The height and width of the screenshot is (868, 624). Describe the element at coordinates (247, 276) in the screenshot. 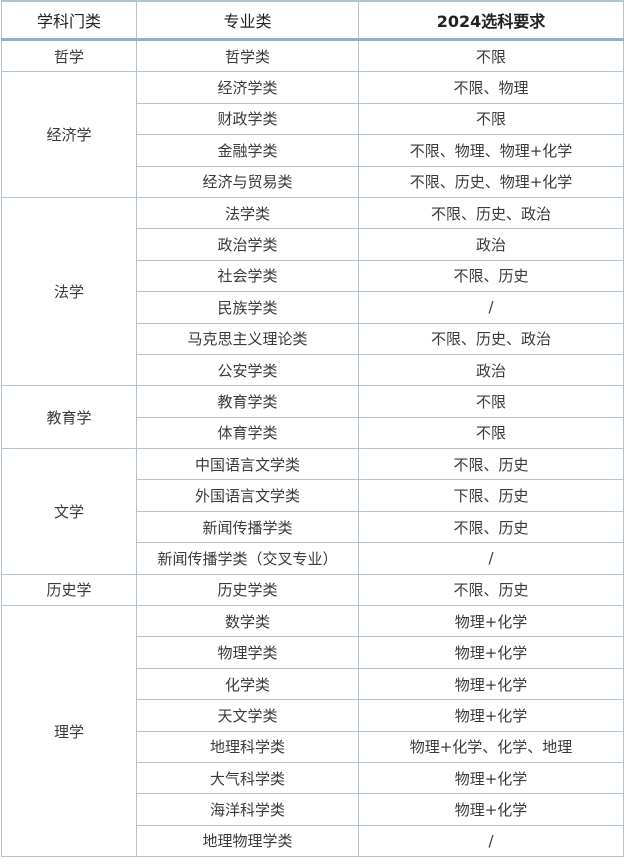

I see `major-cell: 社会学类` at that location.